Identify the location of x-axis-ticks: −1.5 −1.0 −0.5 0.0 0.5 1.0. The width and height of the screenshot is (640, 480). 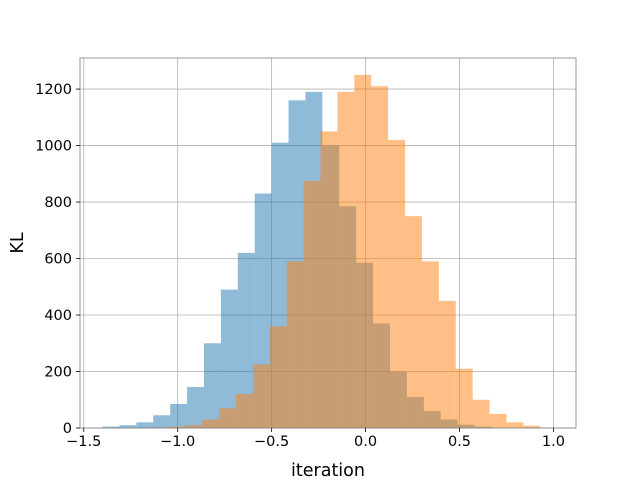
(315, 439).